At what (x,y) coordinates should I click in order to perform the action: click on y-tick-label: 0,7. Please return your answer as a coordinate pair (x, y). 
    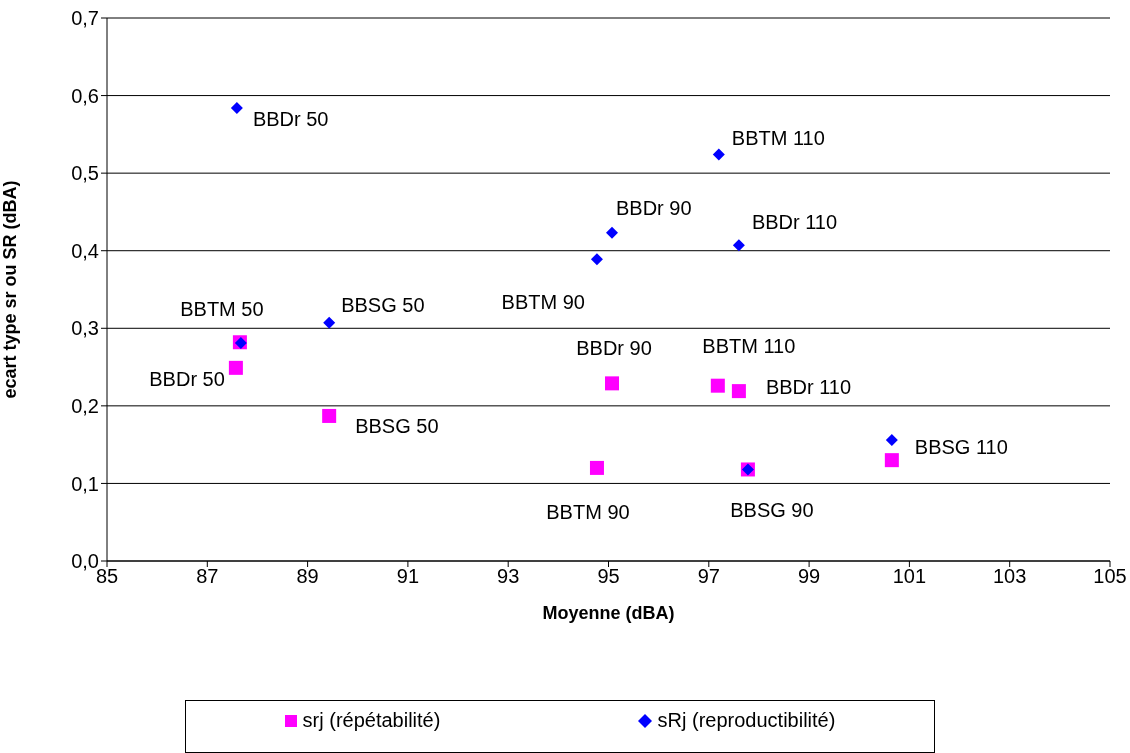
    Looking at the image, I should click on (85, 18).